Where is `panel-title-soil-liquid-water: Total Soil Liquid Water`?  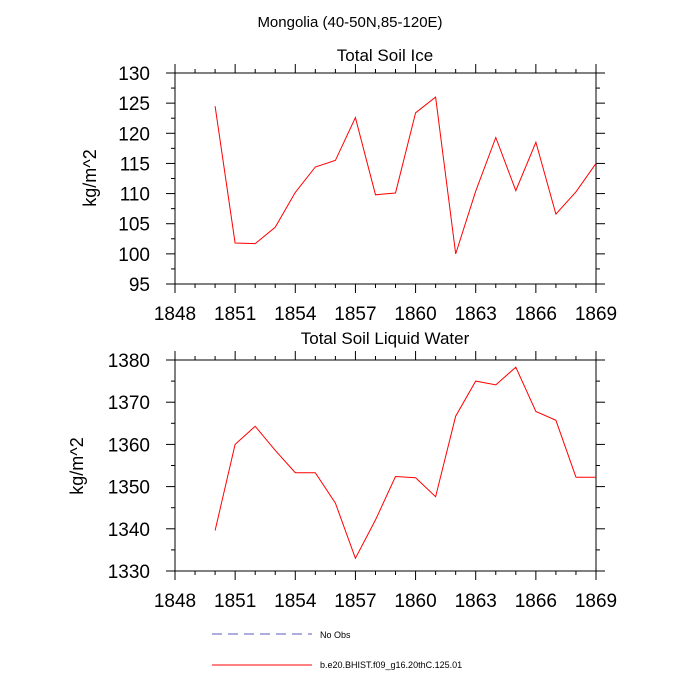 panel-title-soil-liquid-water: Total Soil Liquid Water is located at coordinates (385, 338).